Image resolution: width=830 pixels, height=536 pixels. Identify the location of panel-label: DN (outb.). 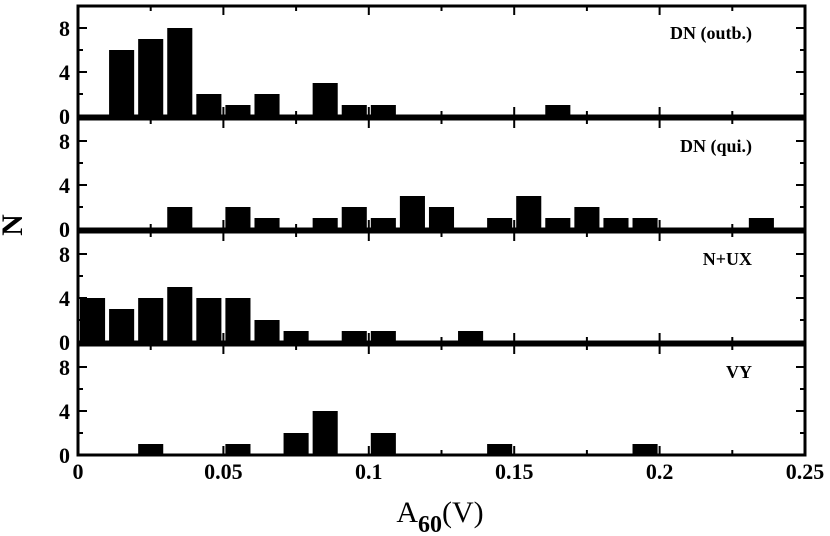
(711, 33).